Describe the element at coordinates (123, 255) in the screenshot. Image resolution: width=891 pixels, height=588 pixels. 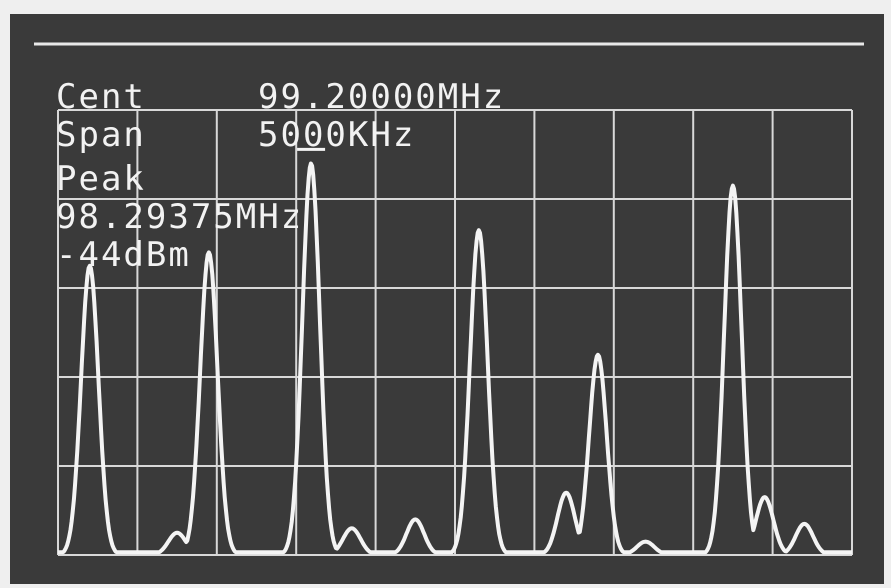
I see `peak-level: -44dBm` at that location.